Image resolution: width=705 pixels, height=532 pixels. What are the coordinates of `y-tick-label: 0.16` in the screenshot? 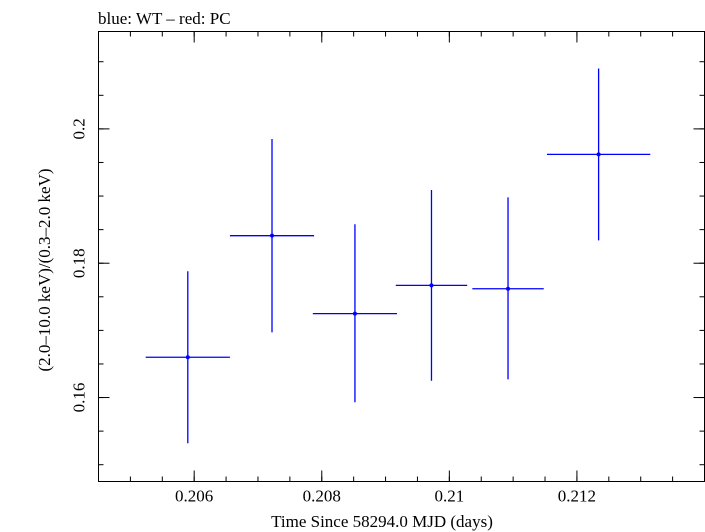 It's located at (79, 398).